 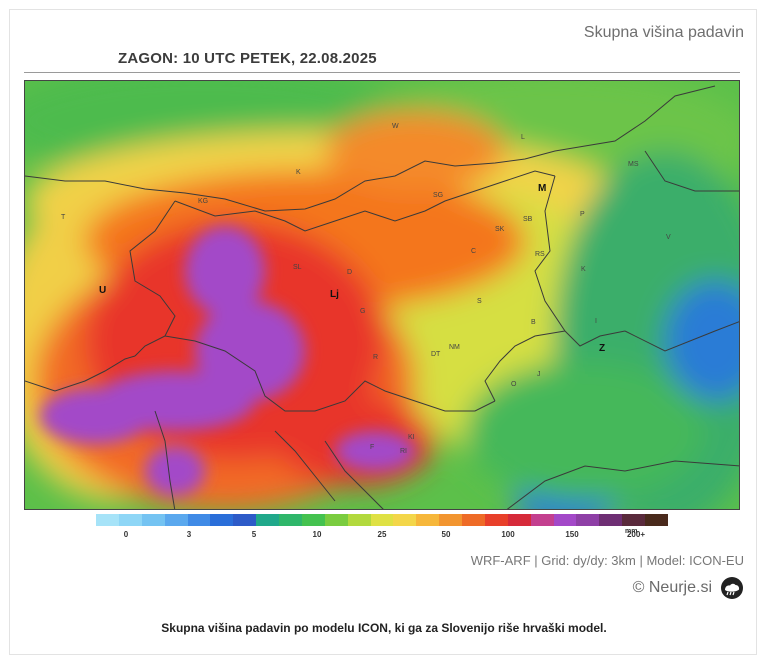 I want to click on svg-text: SK, so click(x=500, y=229).